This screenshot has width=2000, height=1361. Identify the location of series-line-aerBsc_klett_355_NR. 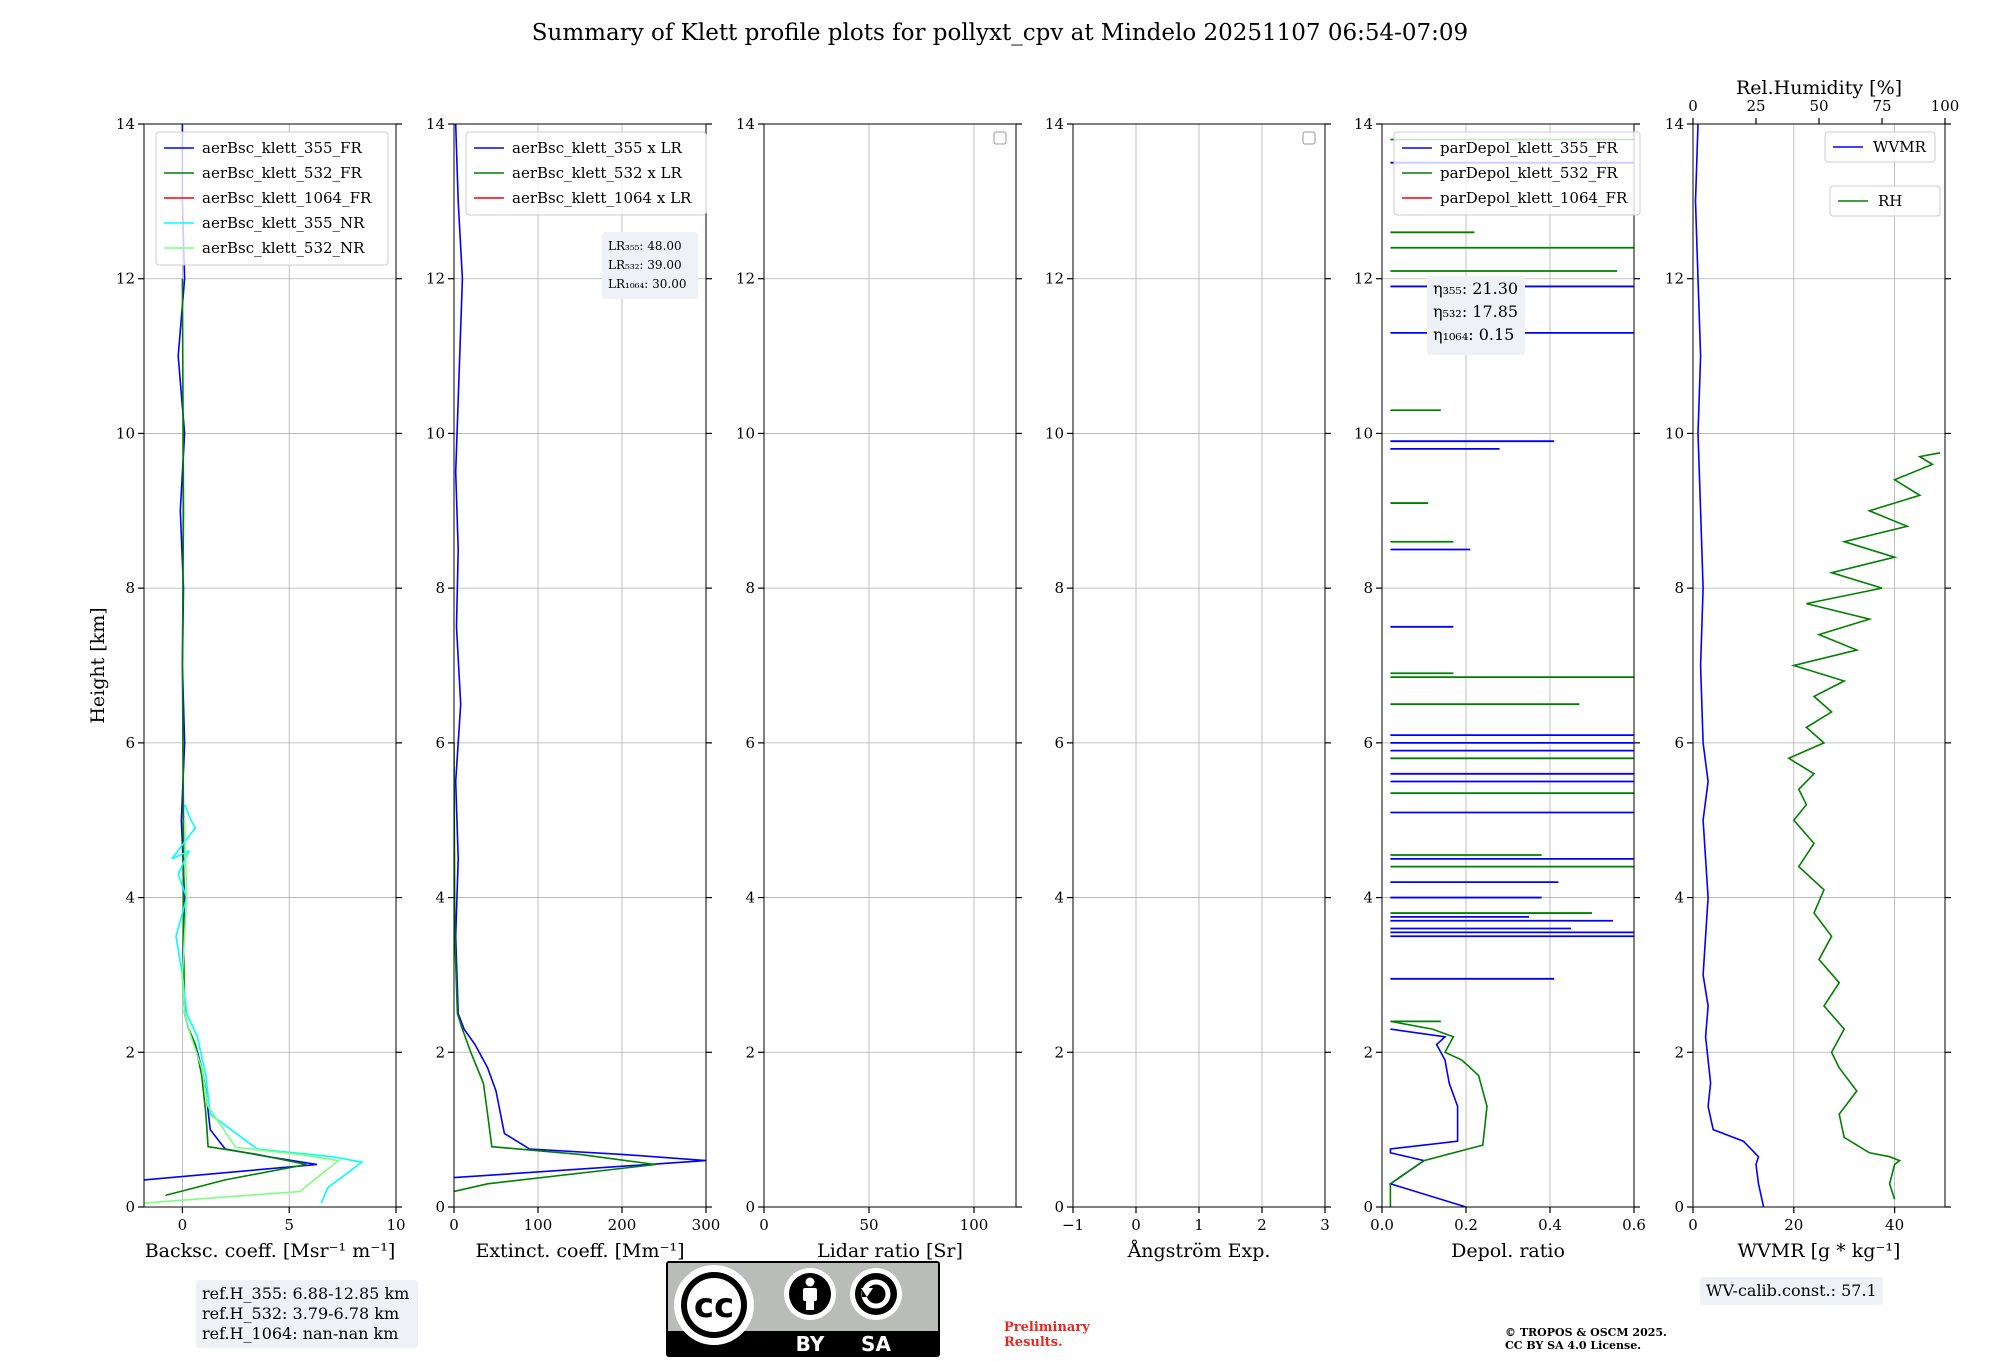
(267, 1004).